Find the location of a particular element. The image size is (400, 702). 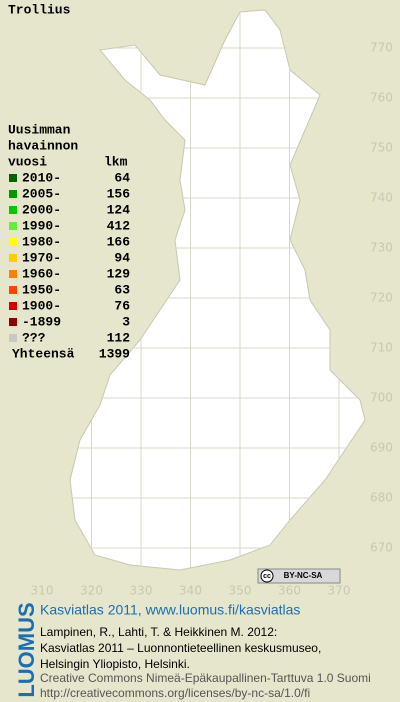

legend-header: havainnon is located at coordinates (43, 145).